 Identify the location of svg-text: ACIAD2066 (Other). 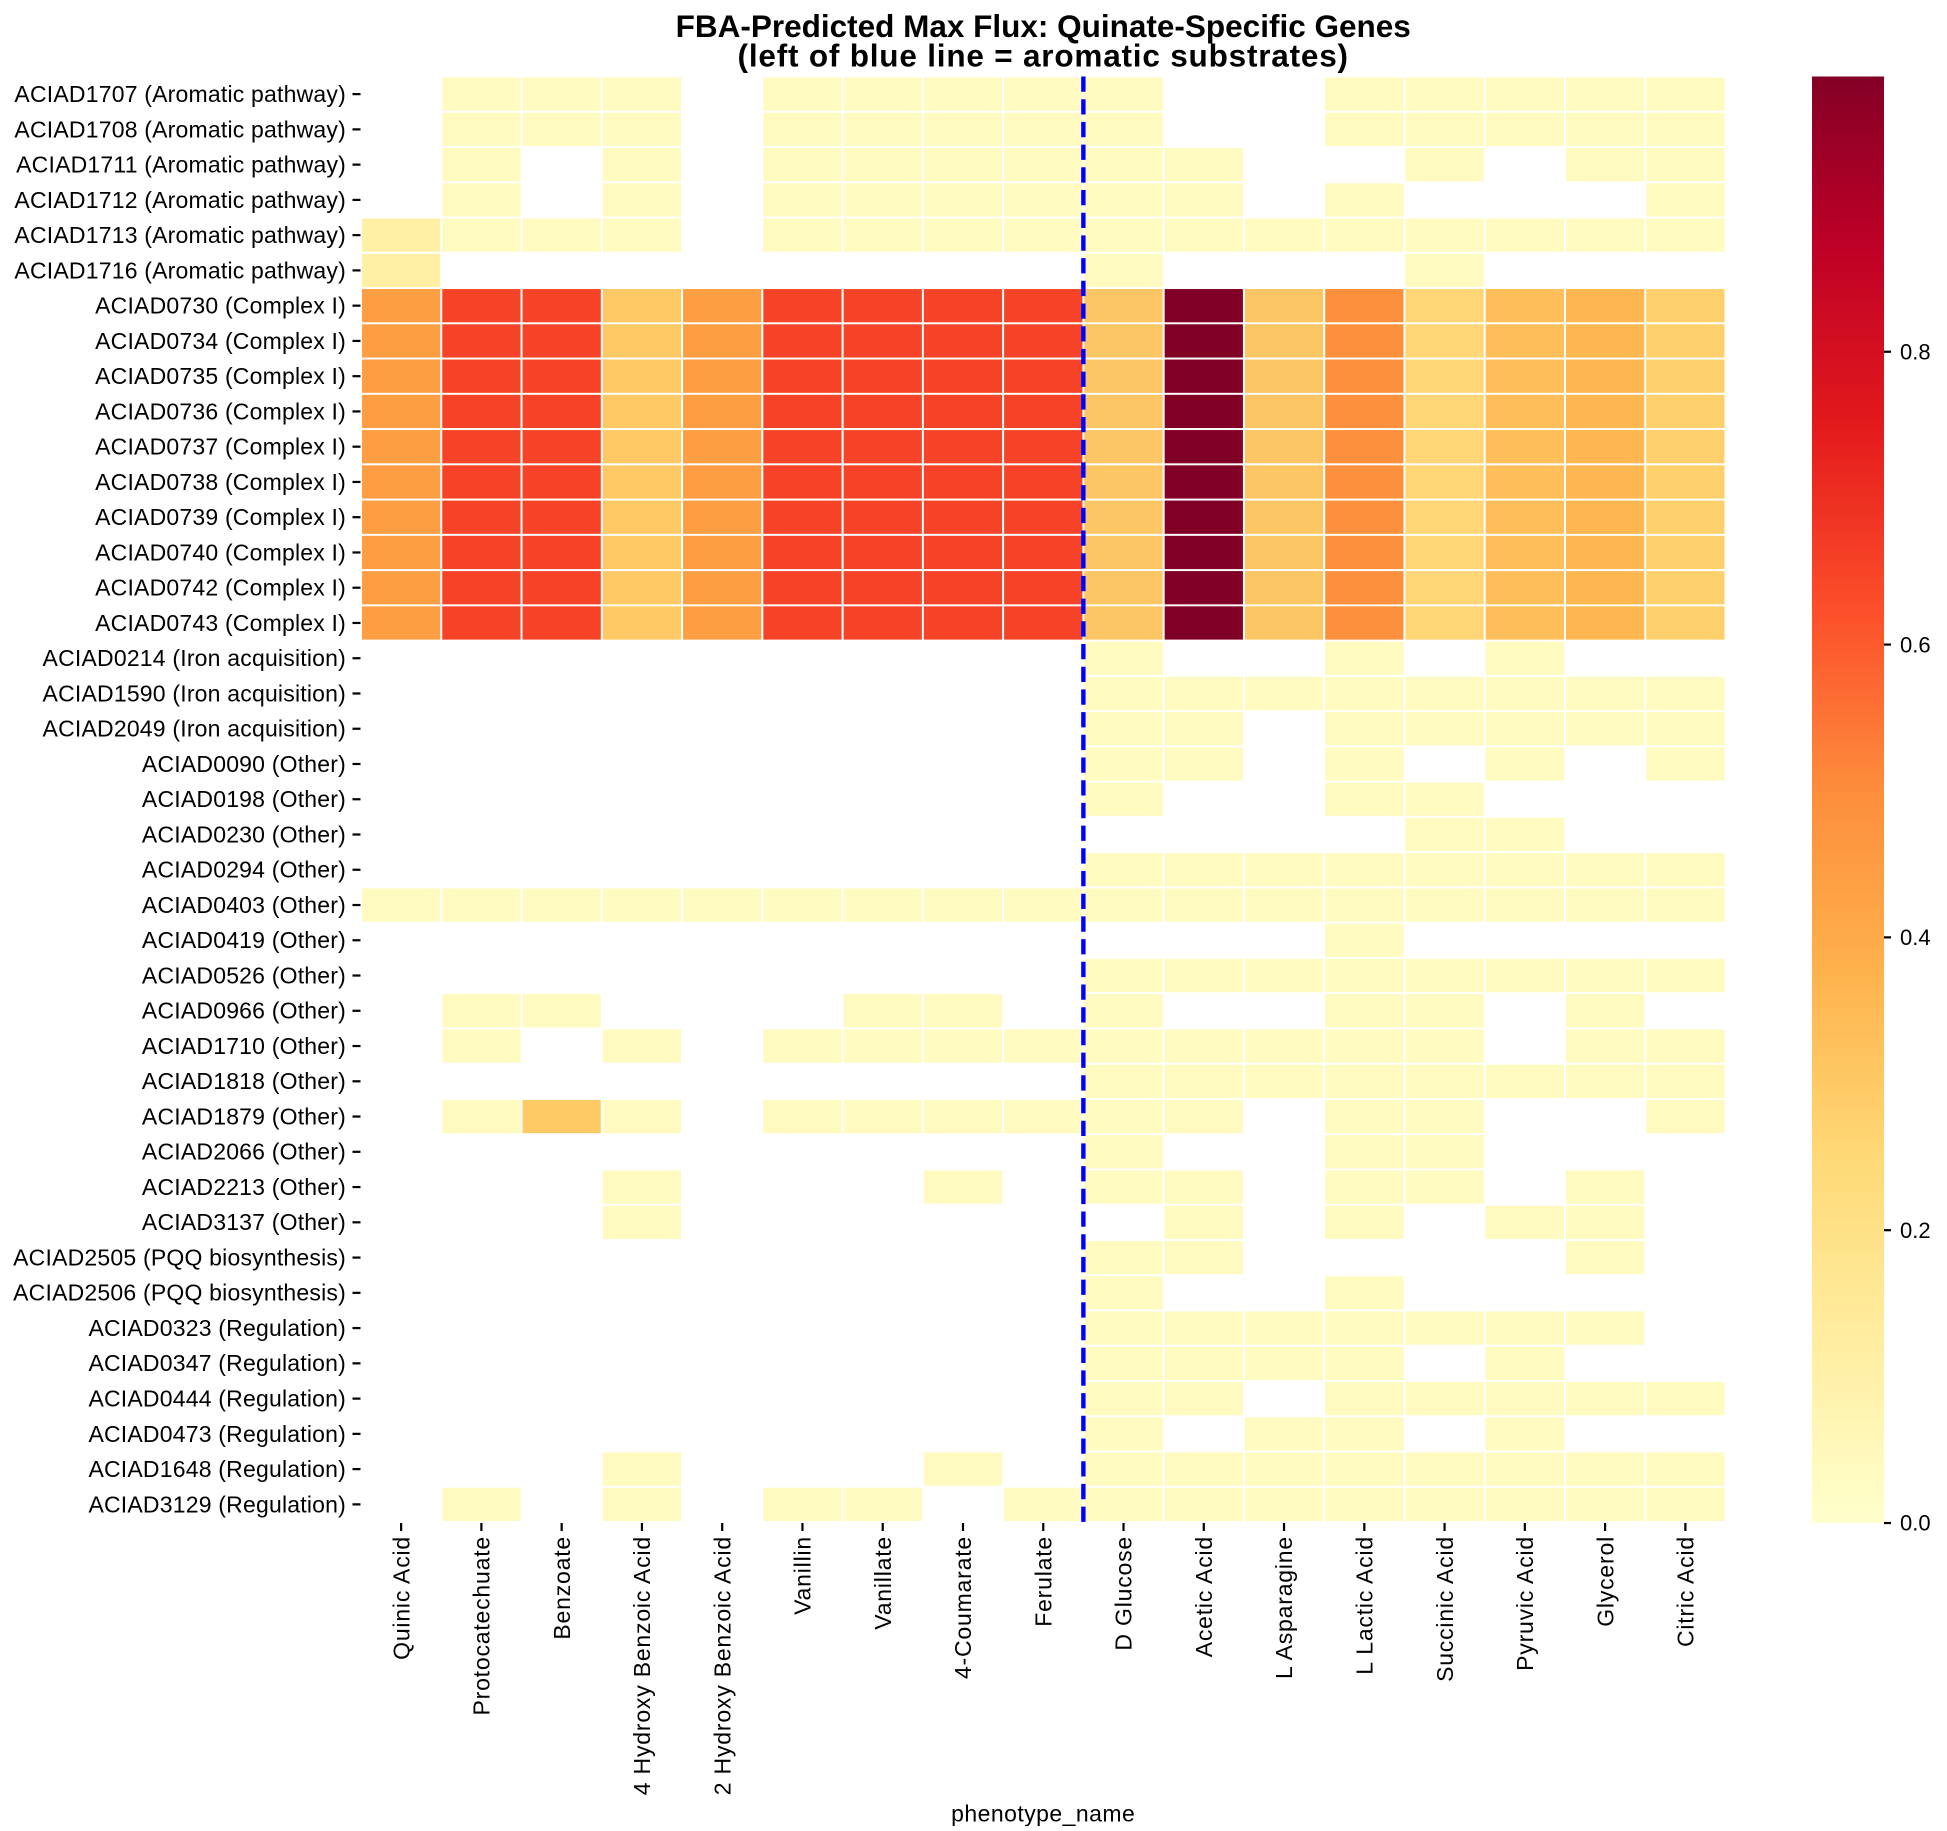
(244, 1152).